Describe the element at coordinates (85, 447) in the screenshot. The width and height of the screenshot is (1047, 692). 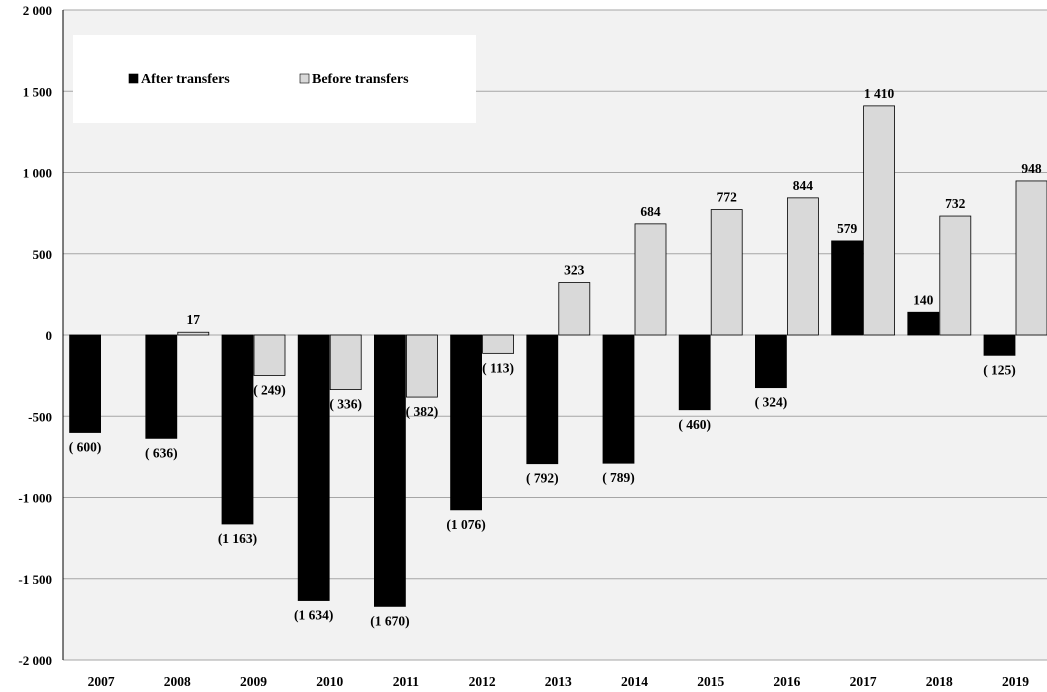
I see `data-label-after-transfers-2007: ( 600)` at that location.